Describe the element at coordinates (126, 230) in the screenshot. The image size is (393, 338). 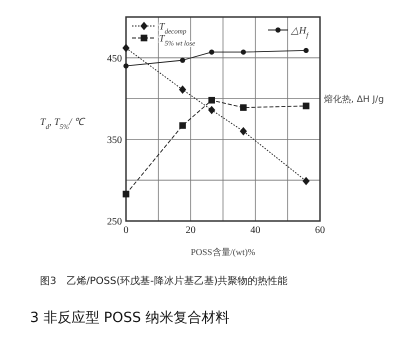
I see `x-tick-label: 0` at that location.